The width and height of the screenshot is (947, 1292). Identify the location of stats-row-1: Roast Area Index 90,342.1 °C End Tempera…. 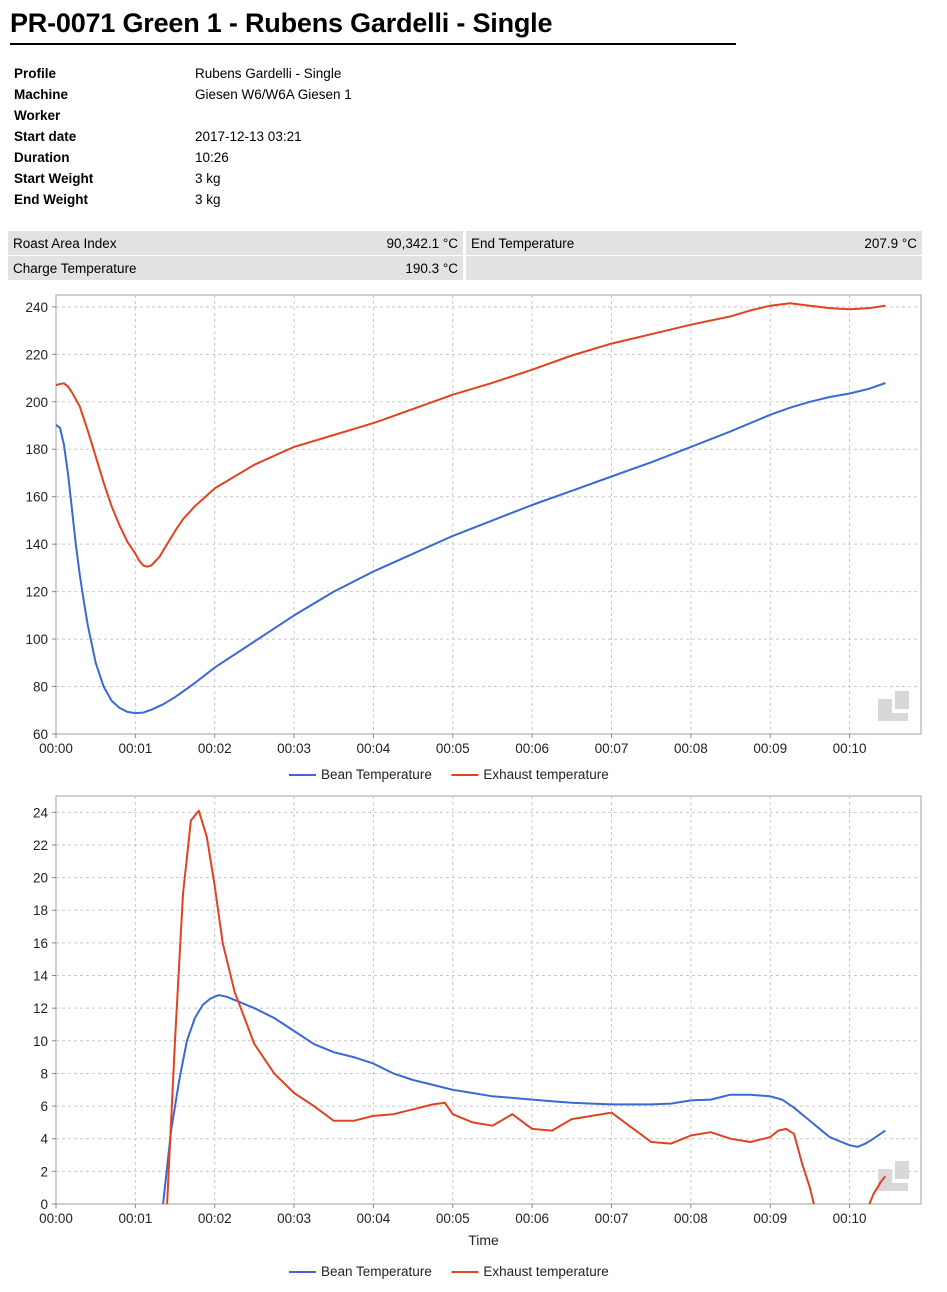
(465, 243).